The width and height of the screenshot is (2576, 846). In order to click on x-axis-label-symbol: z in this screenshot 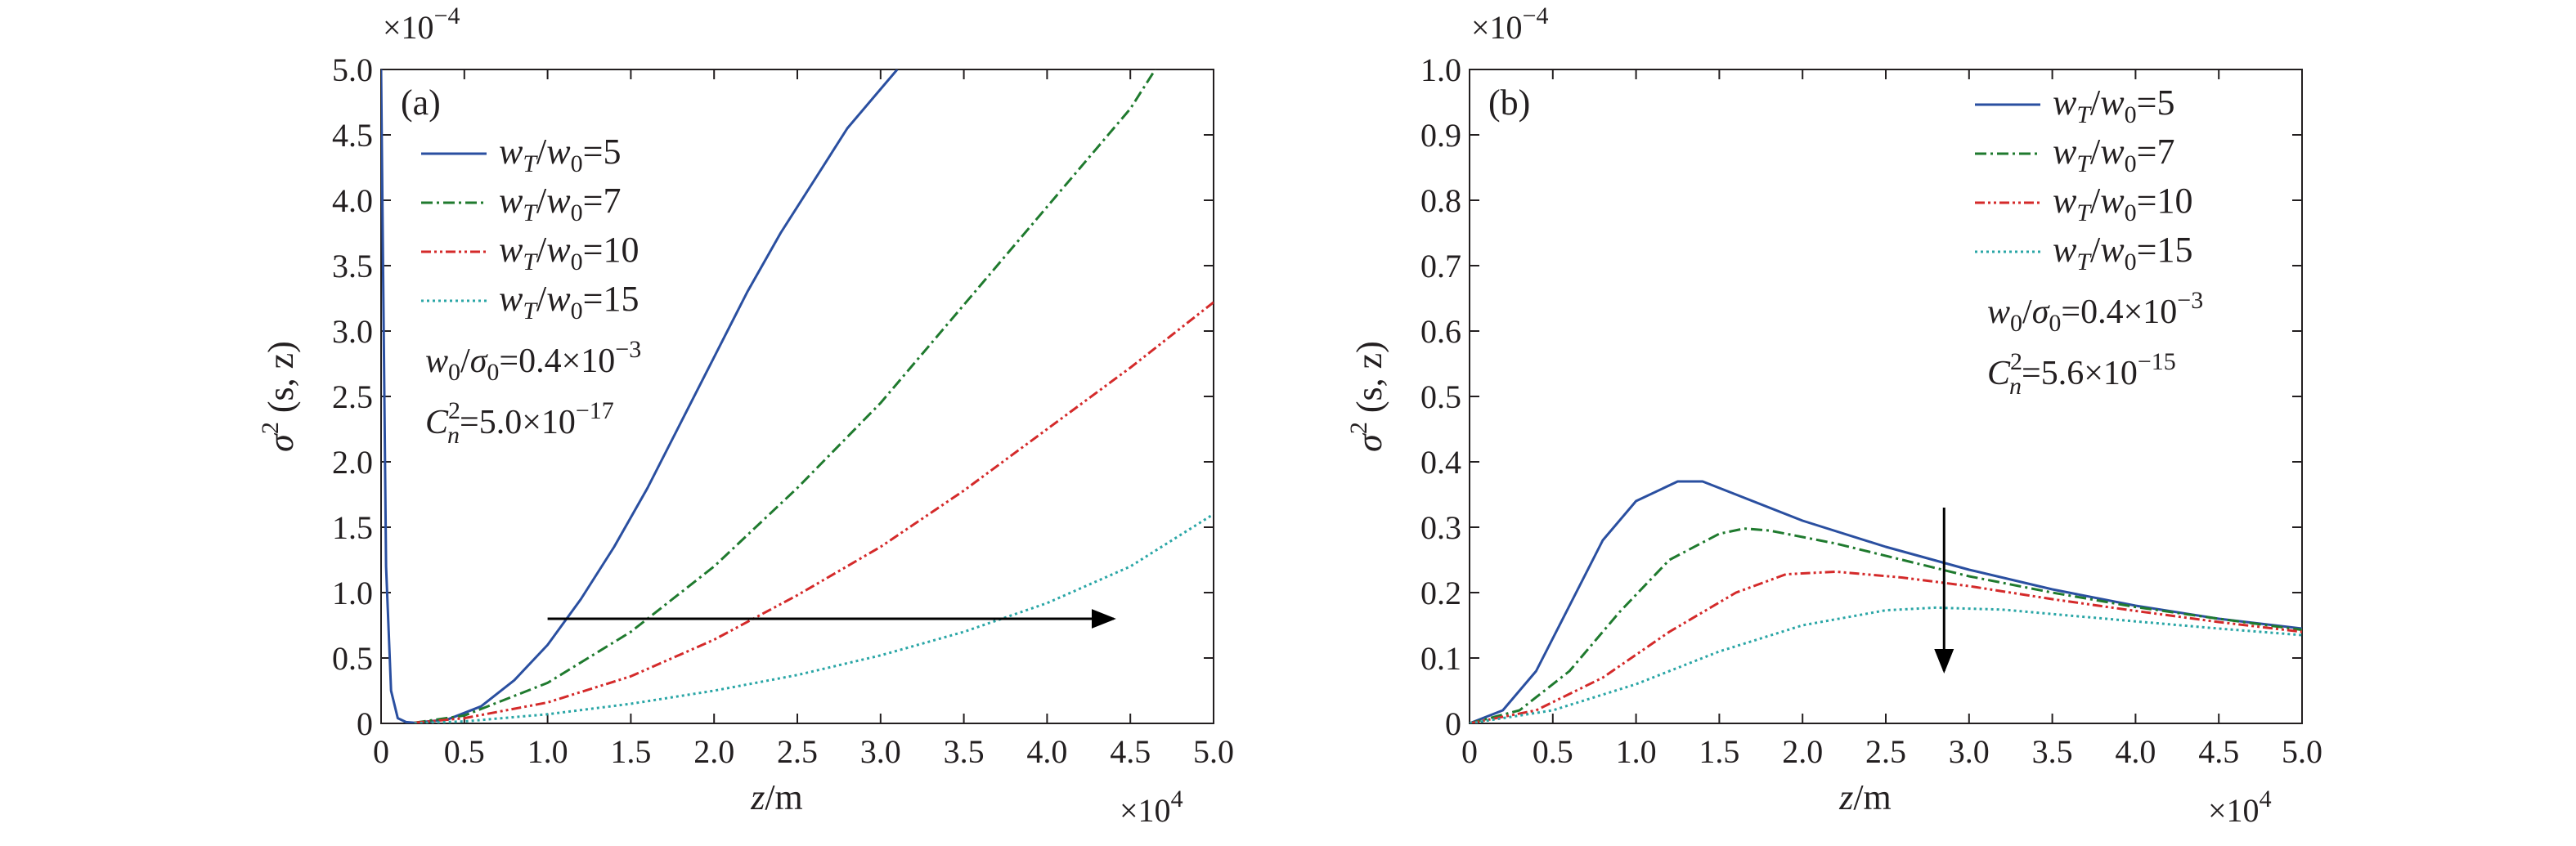, I will do `click(758, 797)`.